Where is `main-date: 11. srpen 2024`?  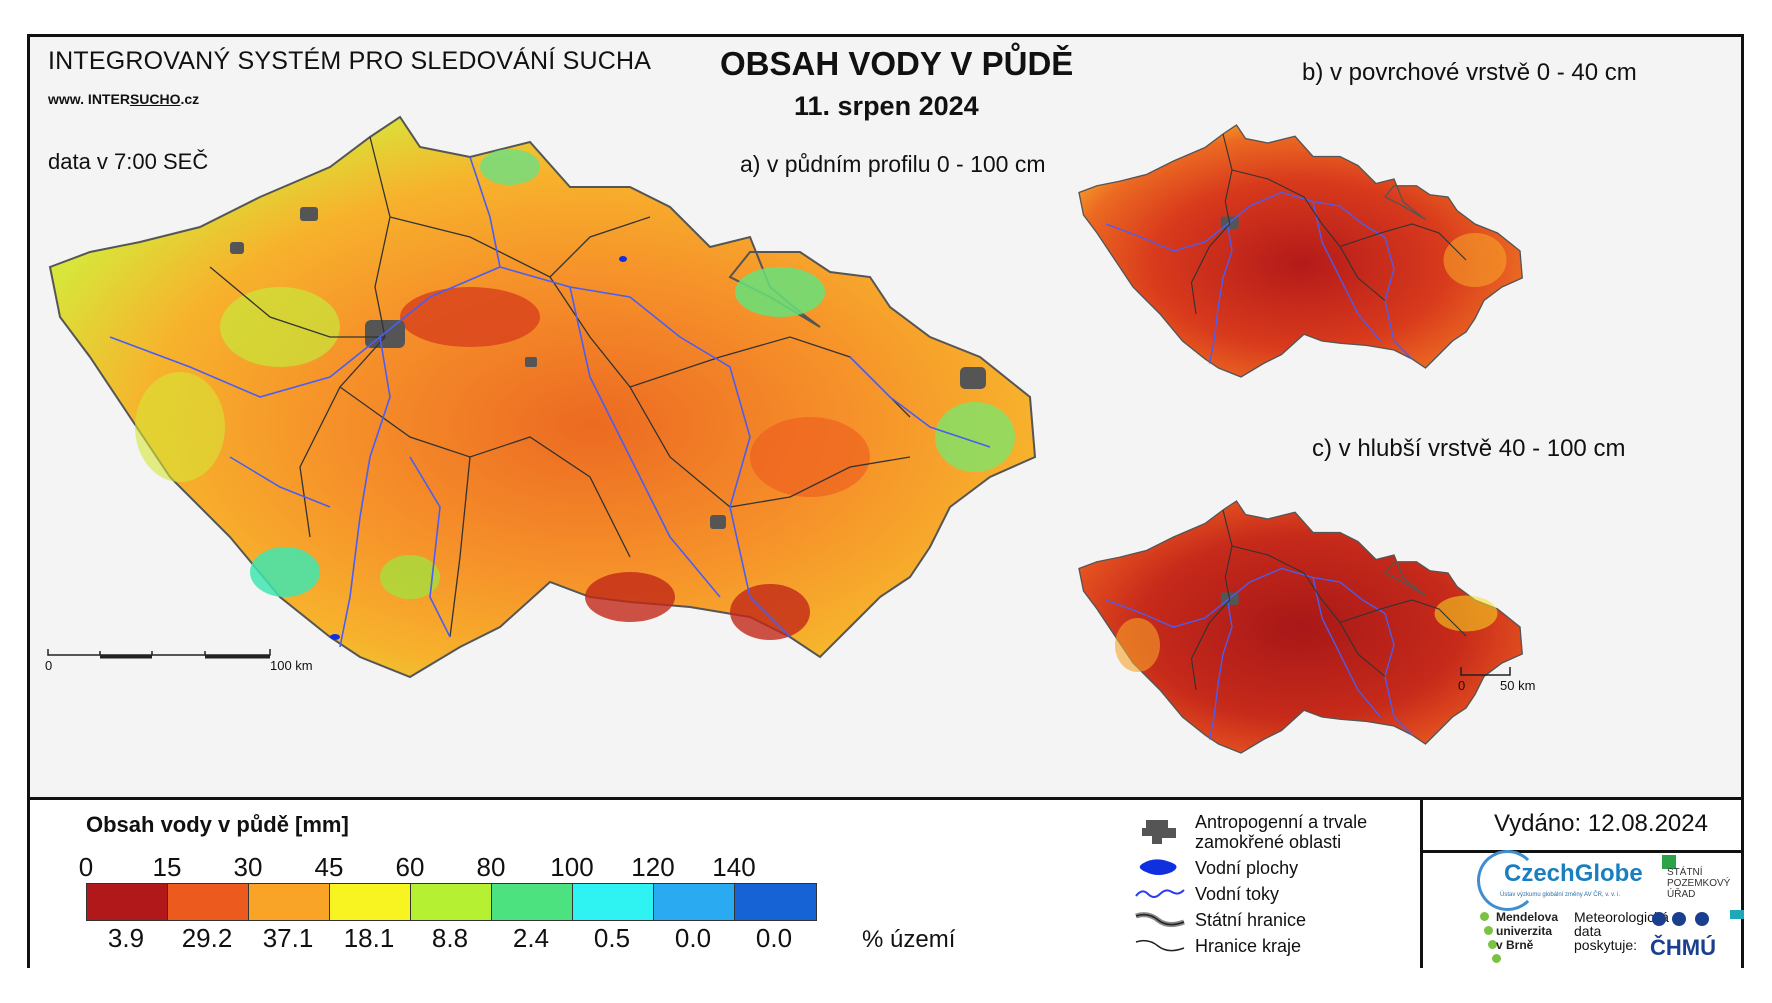 main-date: 11. srpen 2024 is located at coordinates (886, 106).